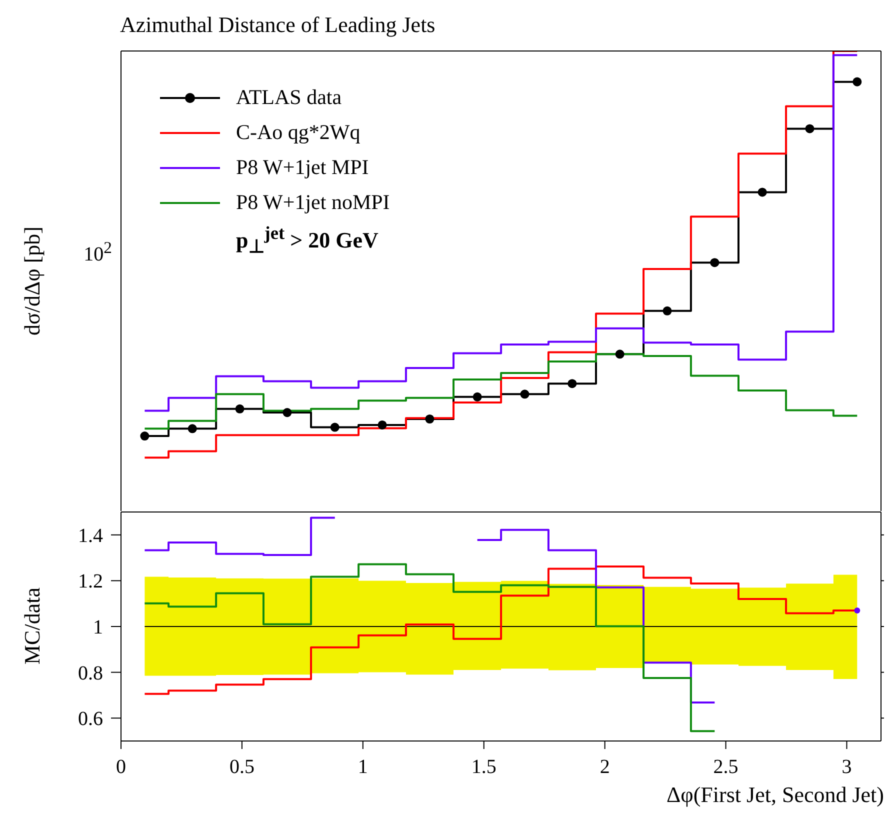  What do you see at coordinates (289, 97) in the screenshot?
I see `legend-label: ATLAS data` at bounding box center [289, 97].